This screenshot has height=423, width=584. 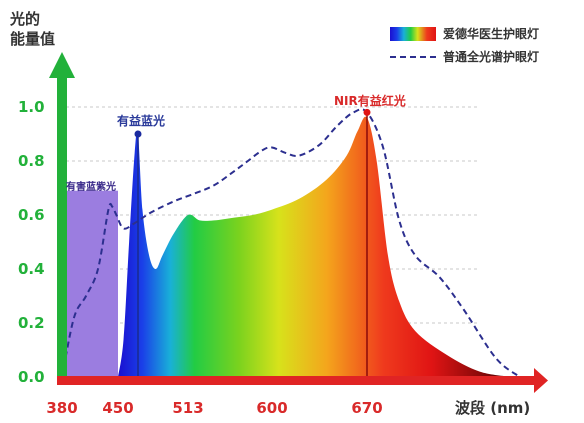 I want to click on x-axis-label: 波段 (nm), so click(x=492, y=408).